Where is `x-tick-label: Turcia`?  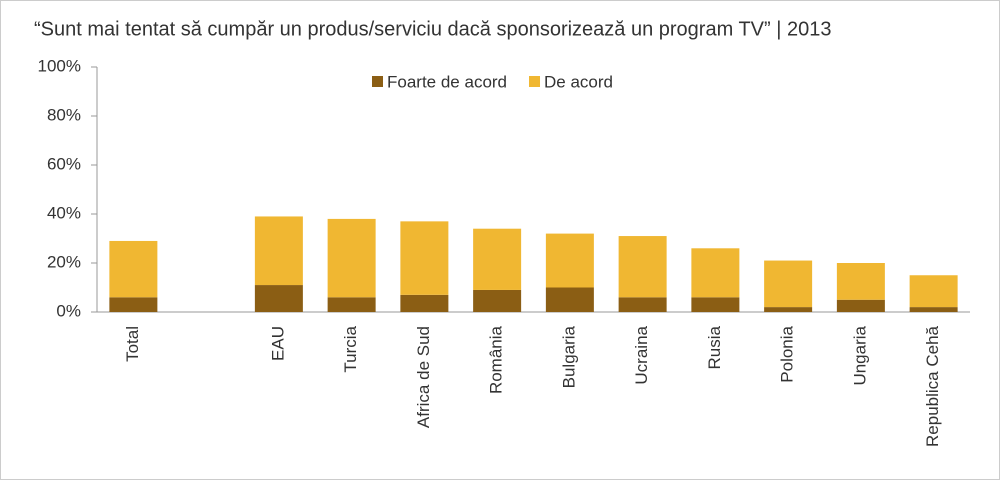 x-tick-label: Turcia is located at coordinates (350, 348).